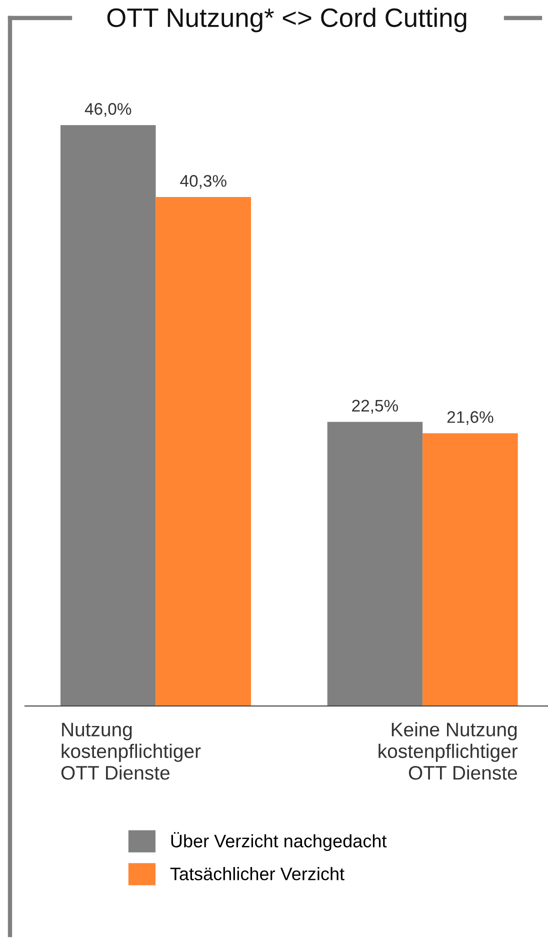 The width and height of the screenshot is (548, 939). I want to click on x-tick-label: Nutzung kostenpflichtiger OTT Dienste, so click(131, 751).